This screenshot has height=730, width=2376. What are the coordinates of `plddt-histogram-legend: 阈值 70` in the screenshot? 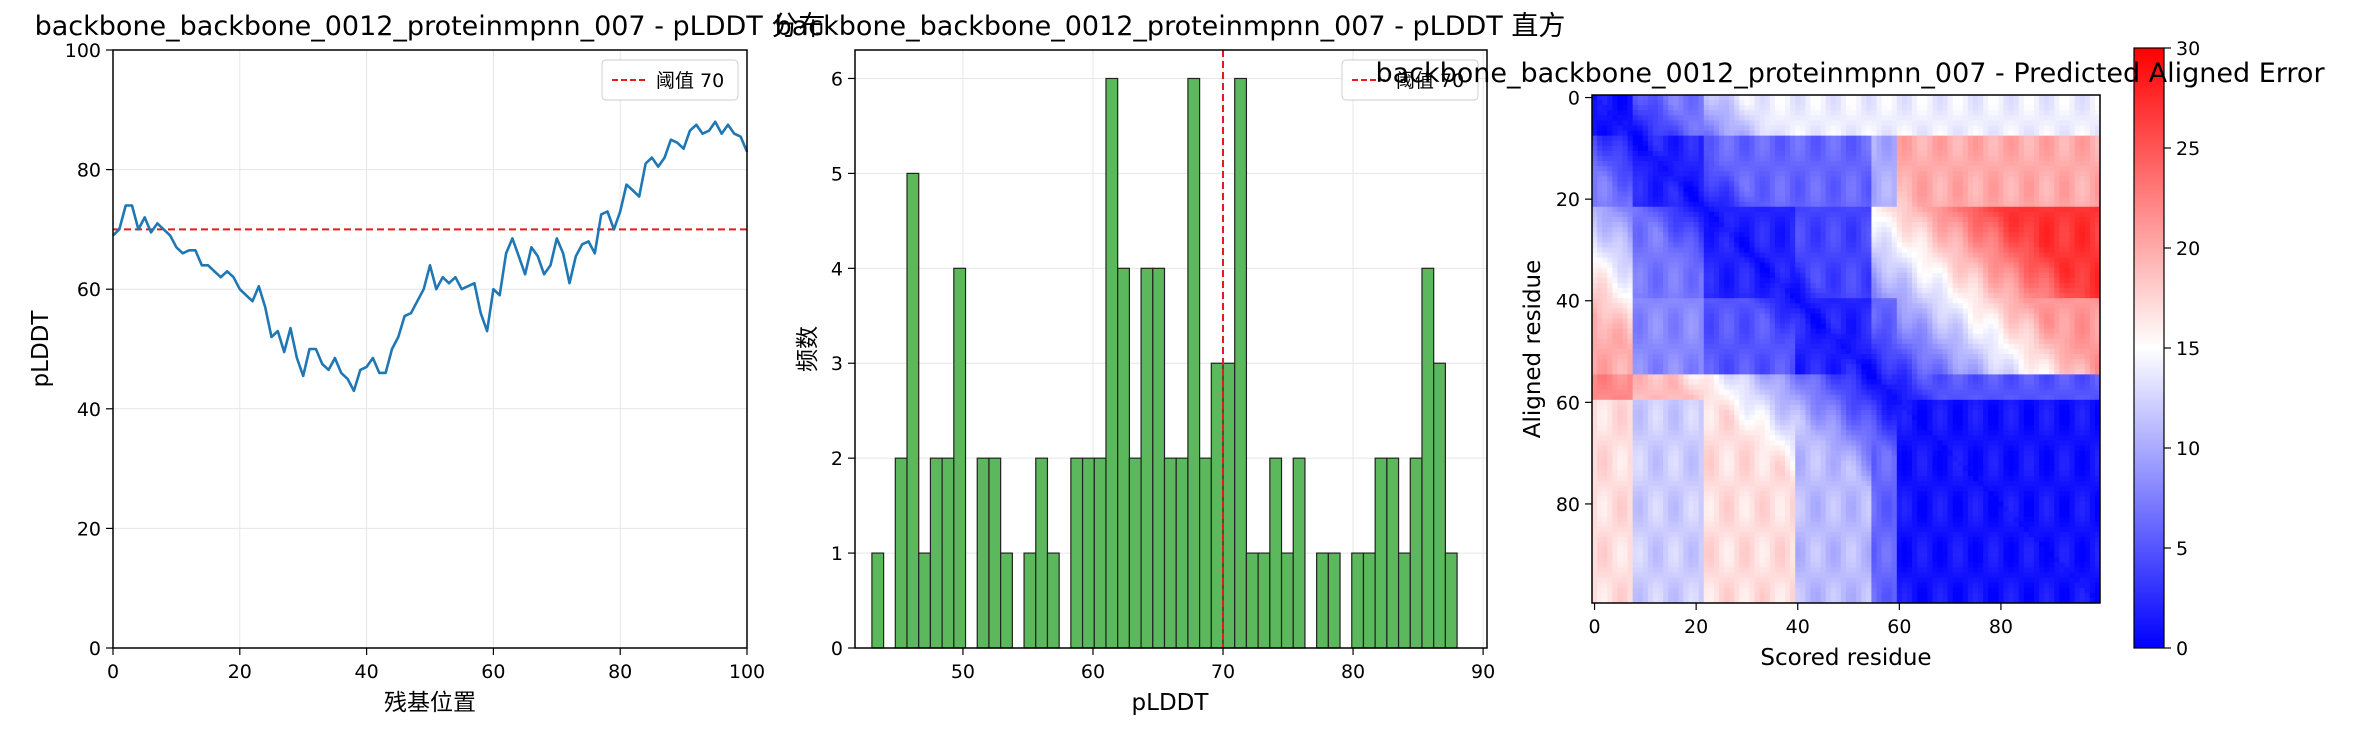 It's located at (1410, 80).